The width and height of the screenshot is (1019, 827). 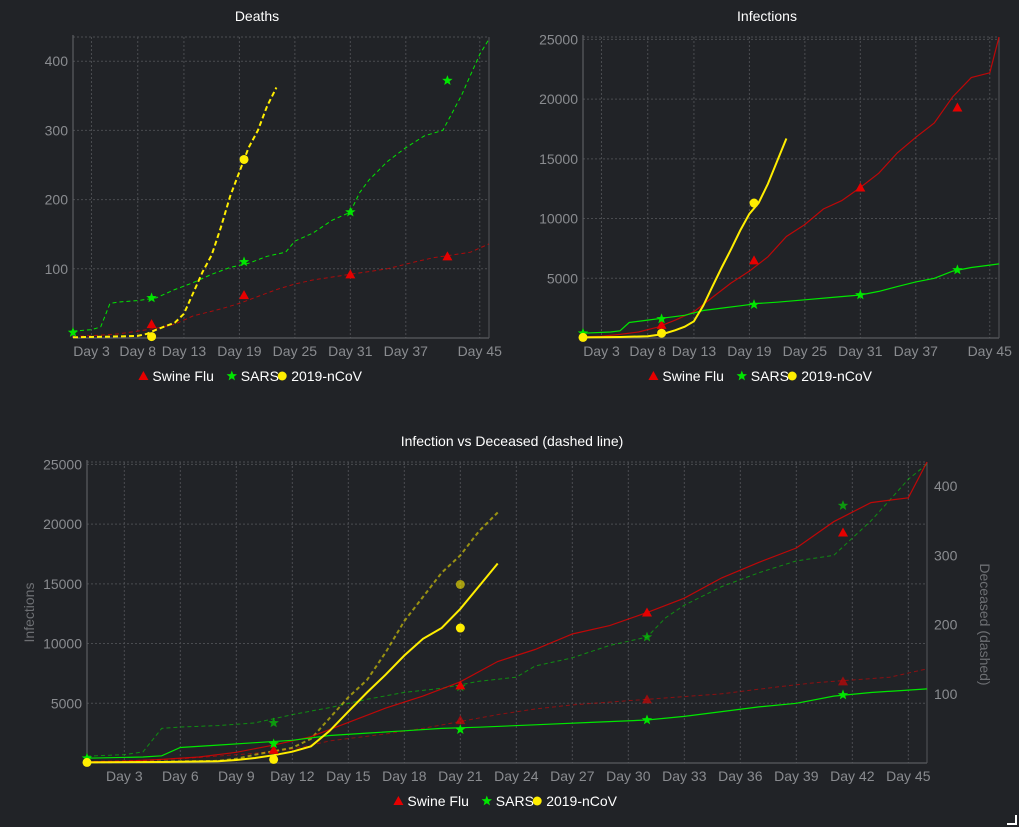 I want to click on combined-x-tick-label: Day 30, so click(x=628, y=776).